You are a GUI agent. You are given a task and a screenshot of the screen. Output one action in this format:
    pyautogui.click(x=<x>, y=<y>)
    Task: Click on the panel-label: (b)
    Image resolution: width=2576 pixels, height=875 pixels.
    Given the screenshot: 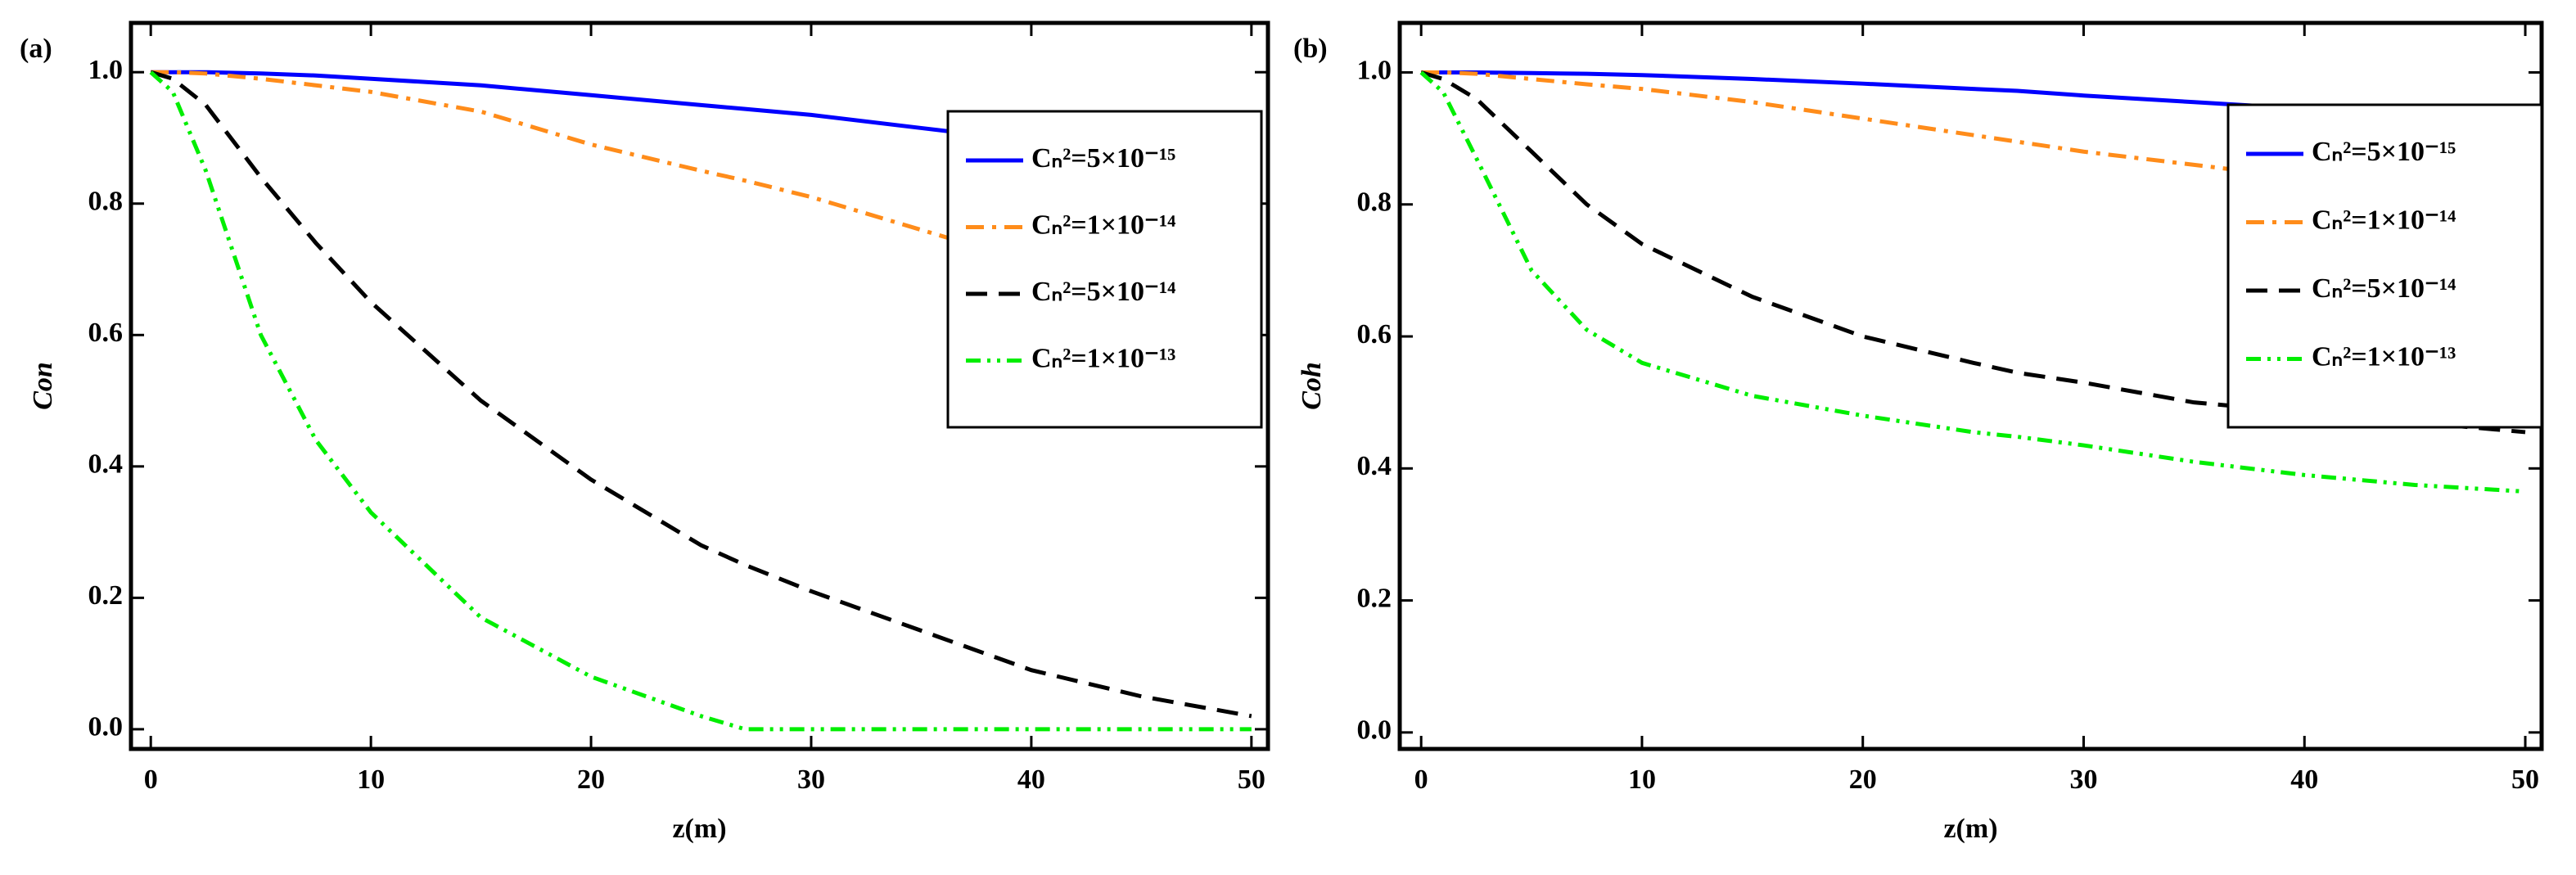 What is the action you would take?
    pyautogui.click(x=1310, y=49)
    